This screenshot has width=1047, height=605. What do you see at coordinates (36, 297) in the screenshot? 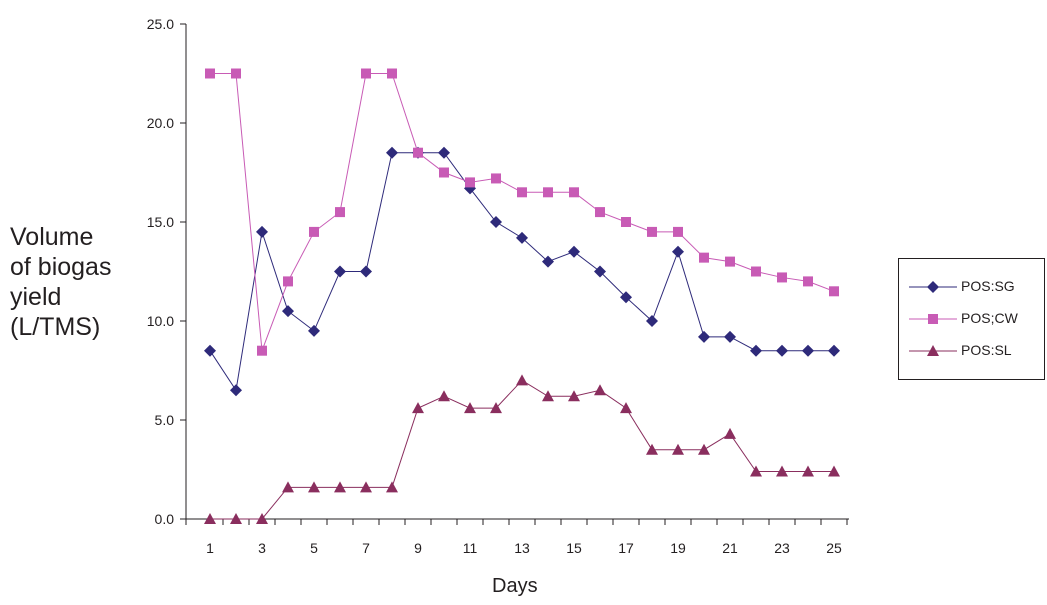
I see `y-axis-title-line-3: yield` at bounding box center [36, 297].